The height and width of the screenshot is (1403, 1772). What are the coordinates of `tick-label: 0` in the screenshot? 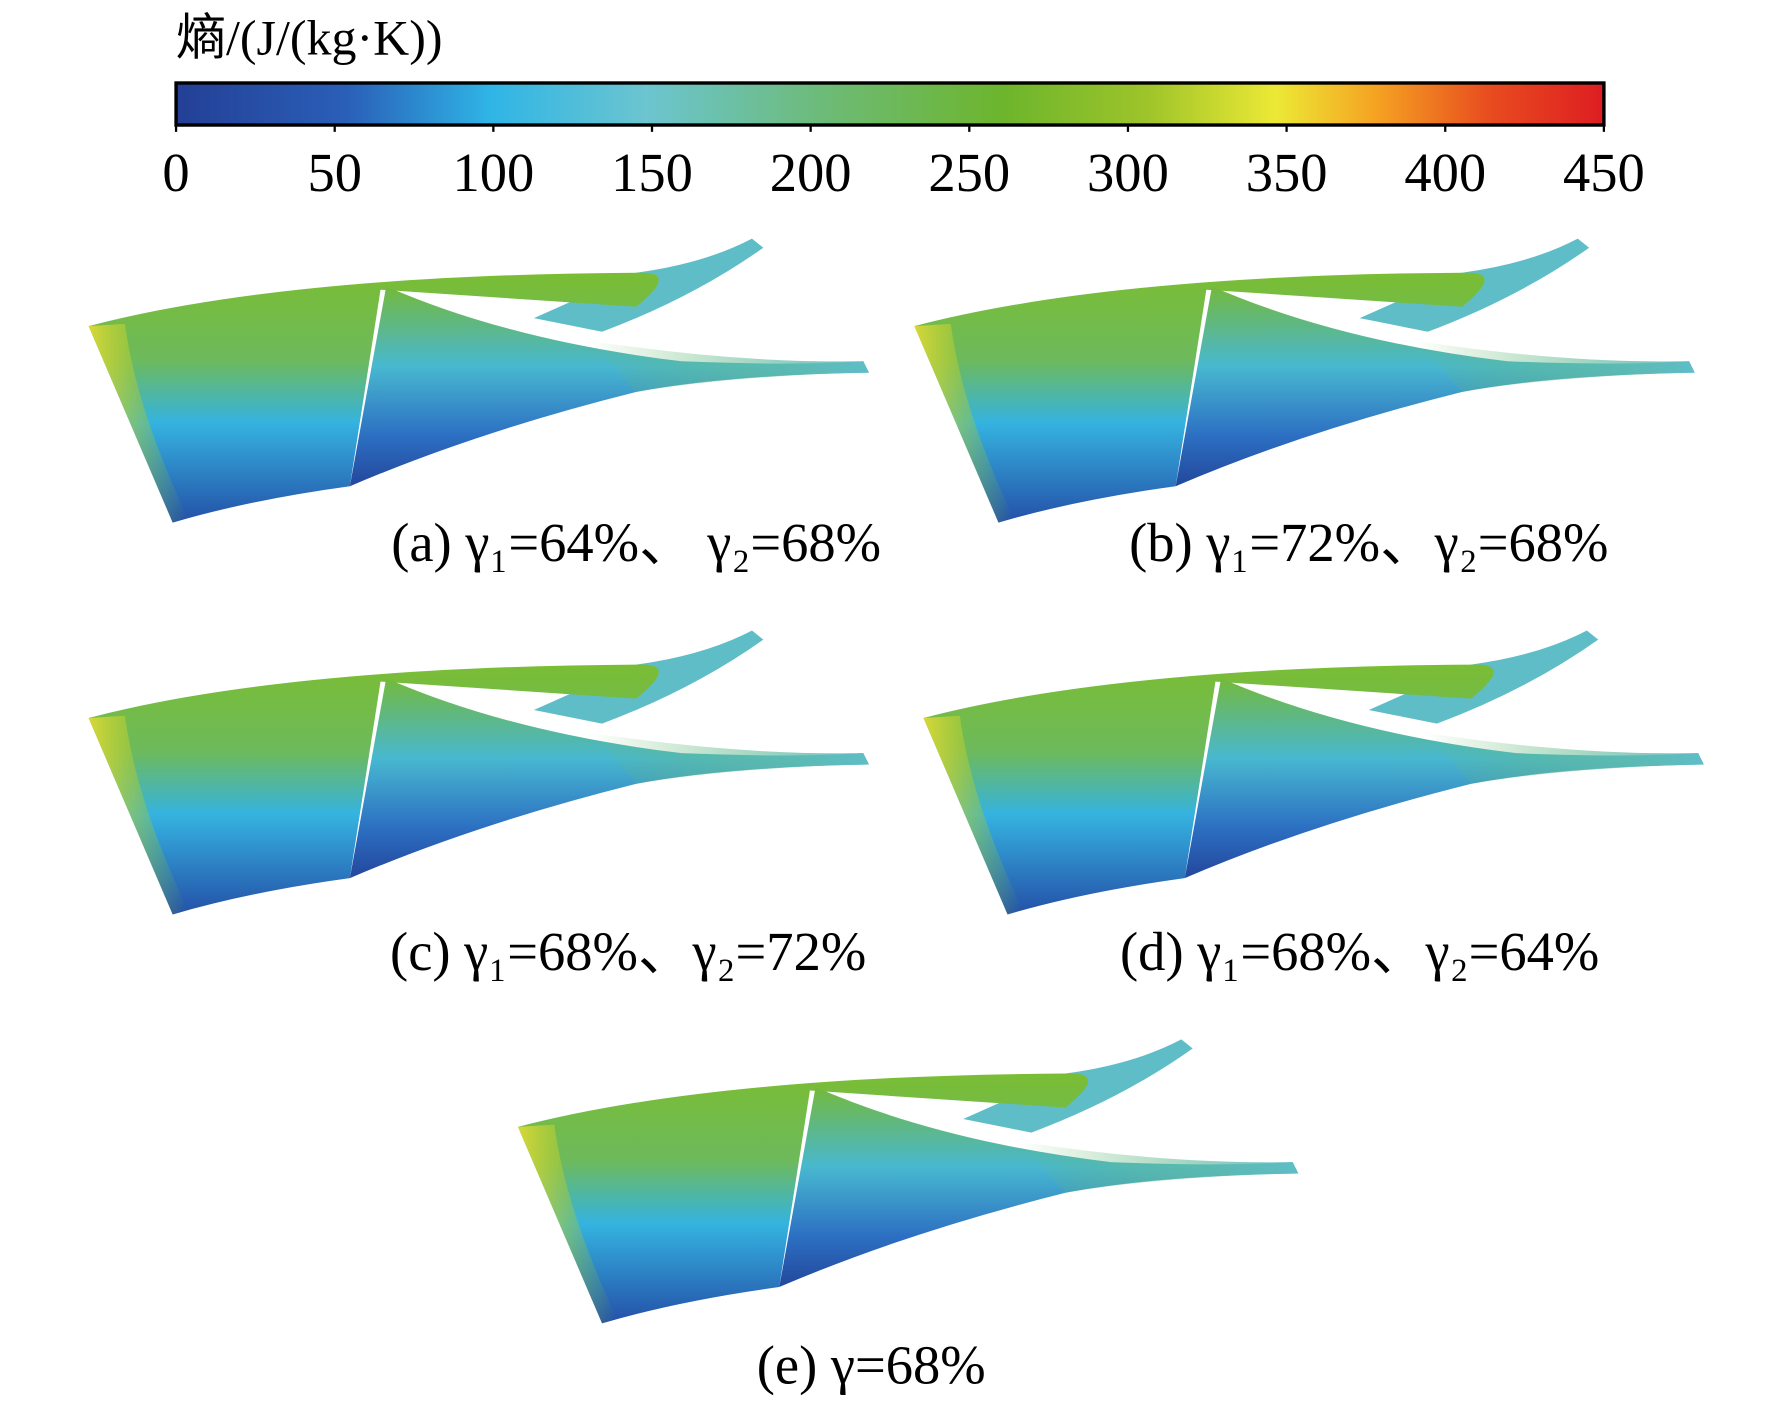 It's located at (175, 172).